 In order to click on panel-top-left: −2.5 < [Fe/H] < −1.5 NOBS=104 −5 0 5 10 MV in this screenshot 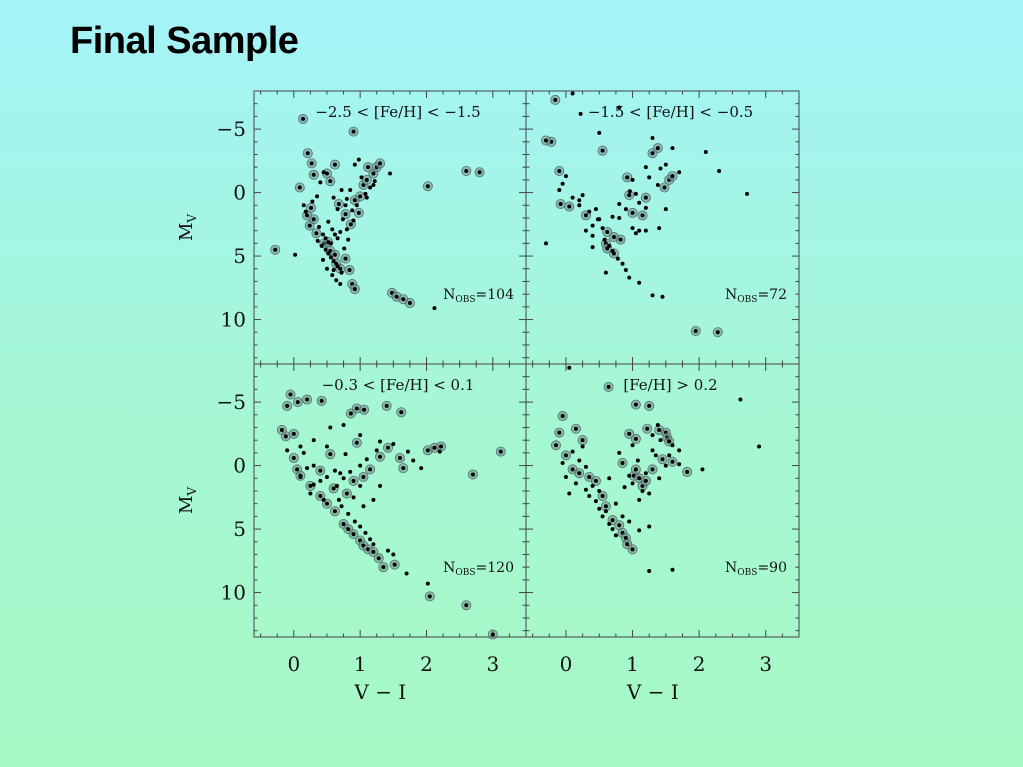, I will do `click(351, 227)`.